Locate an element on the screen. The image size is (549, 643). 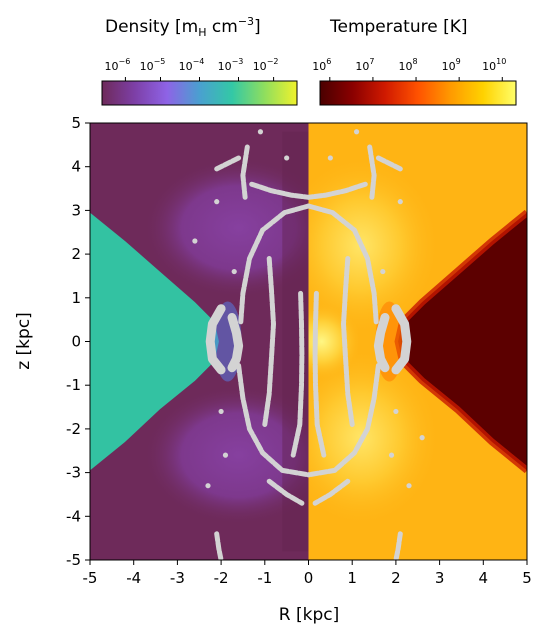
x-tick-label: 1 is located at coordinates (352, 578).